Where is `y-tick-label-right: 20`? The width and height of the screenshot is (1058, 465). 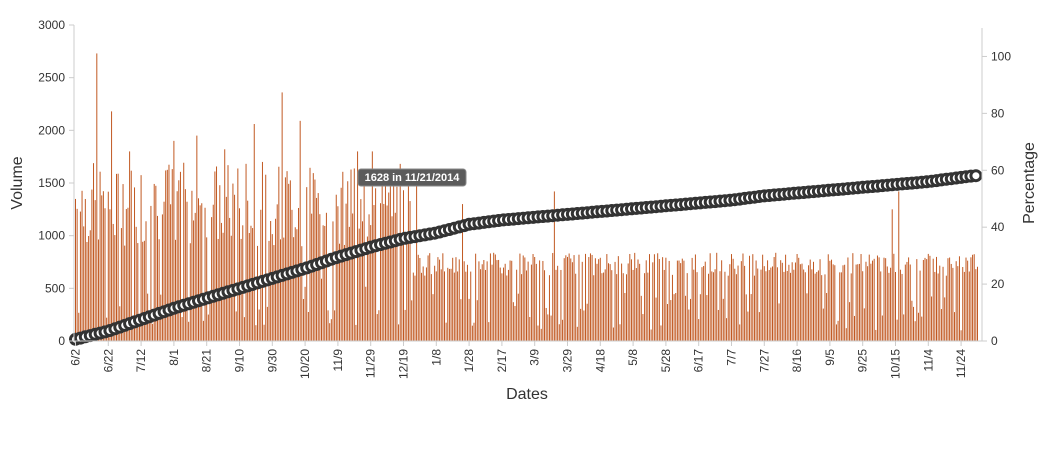 y-tick-label-right: 20 is located at coordinates (998, 284).